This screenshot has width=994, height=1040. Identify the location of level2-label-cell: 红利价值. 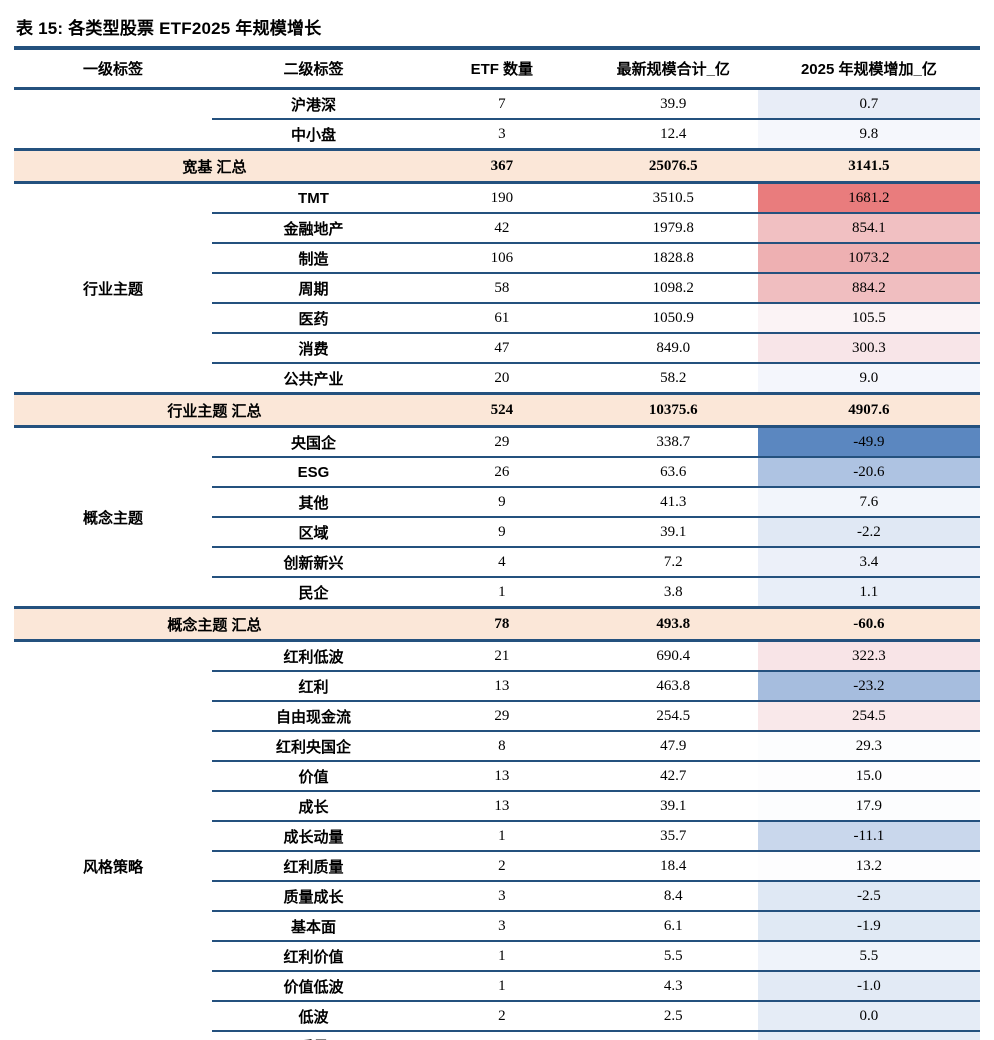
(313, 956).